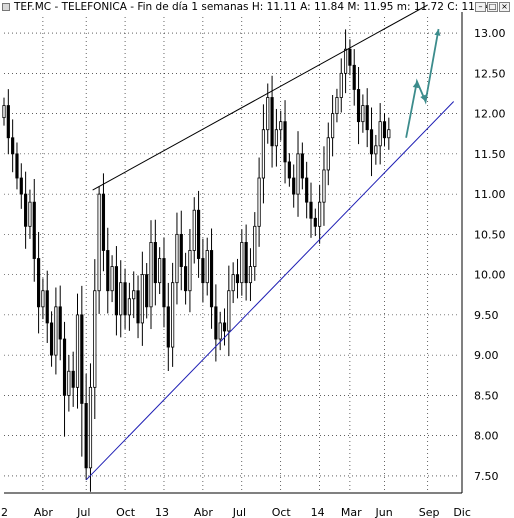 The width and height of the screenshot is (514, 518). I want to click on y-tick-label: 8.50, so click(486, 395).